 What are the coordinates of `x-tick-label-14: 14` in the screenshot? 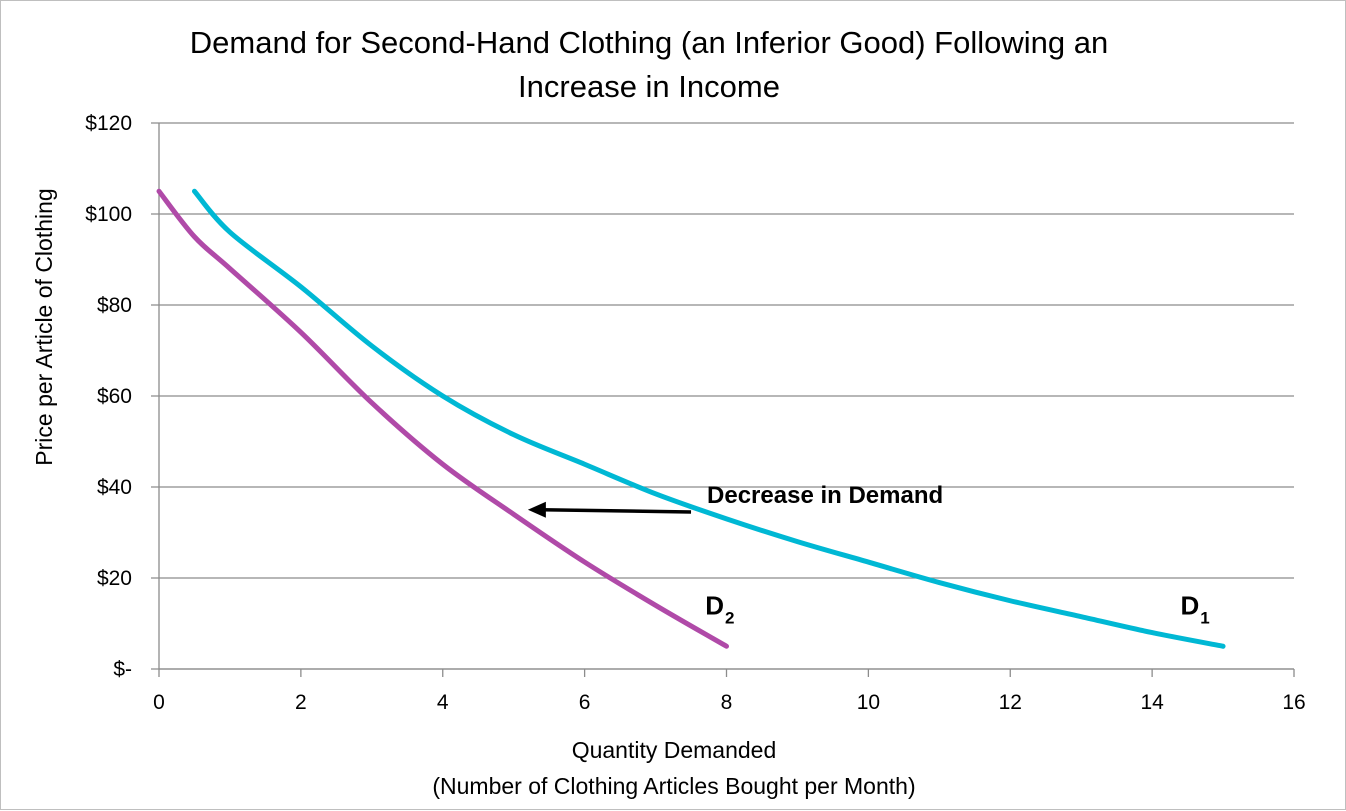 It's located at (1152, 702).